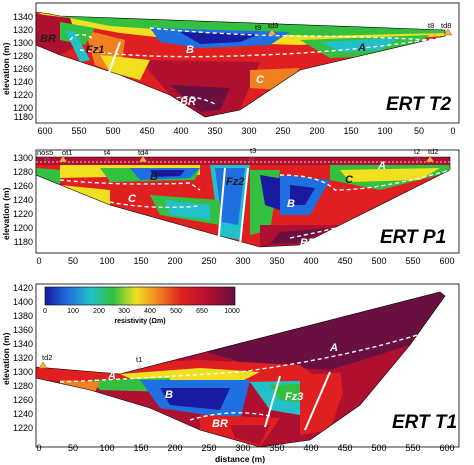 Image resolution: width=474 pixels, height=465 pixels. I want to click on y-axis: 1300 1280 1260 1240 1220 1200 1180, so click(23, 200).